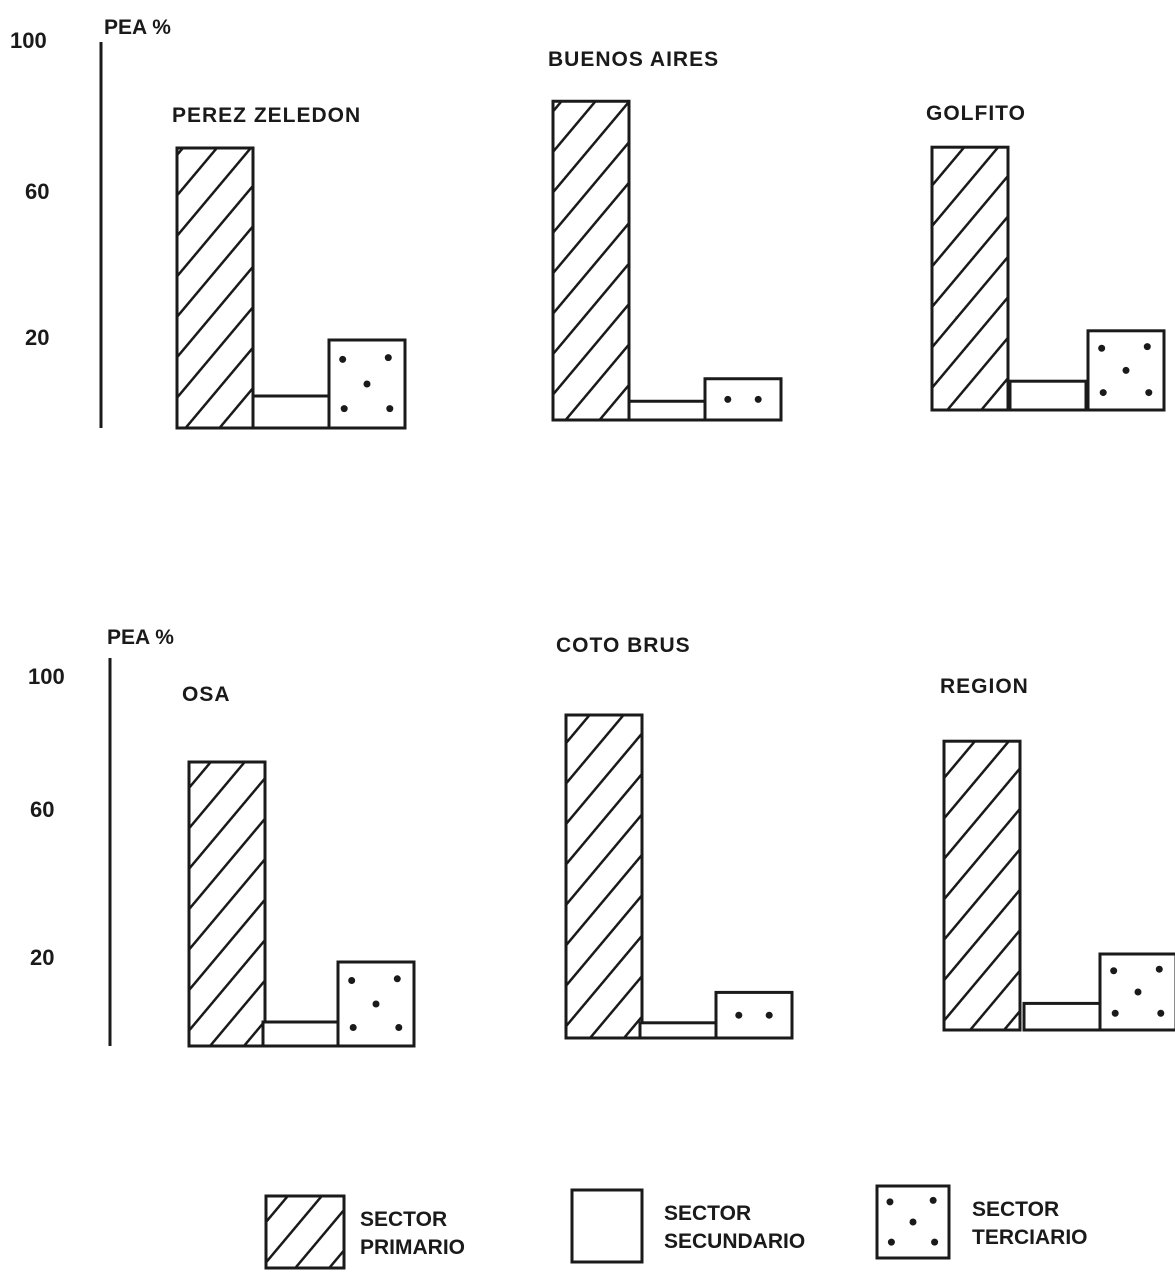  I want to click on panel-golfito-bar-sector-primario-rect, so click(970, 278).